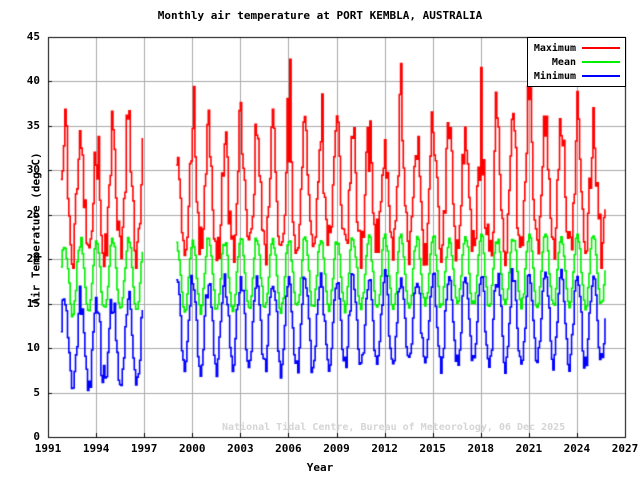 Image resolution: width=640 pixels, height=480 pixels. I want to click on y-tick-40: 40, so click(33, 81).